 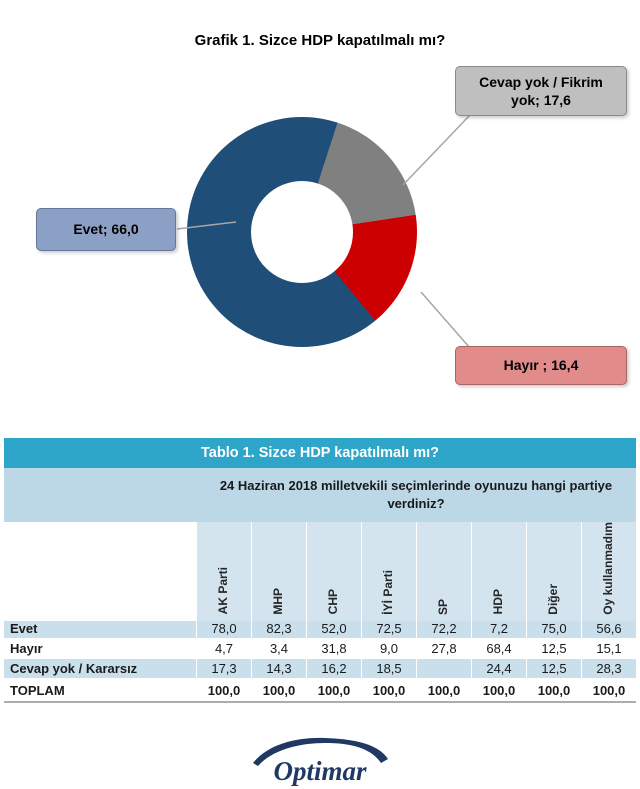 I want to click on callout-hayir: Hayır ; 16,4, so click(x=541, y=365).